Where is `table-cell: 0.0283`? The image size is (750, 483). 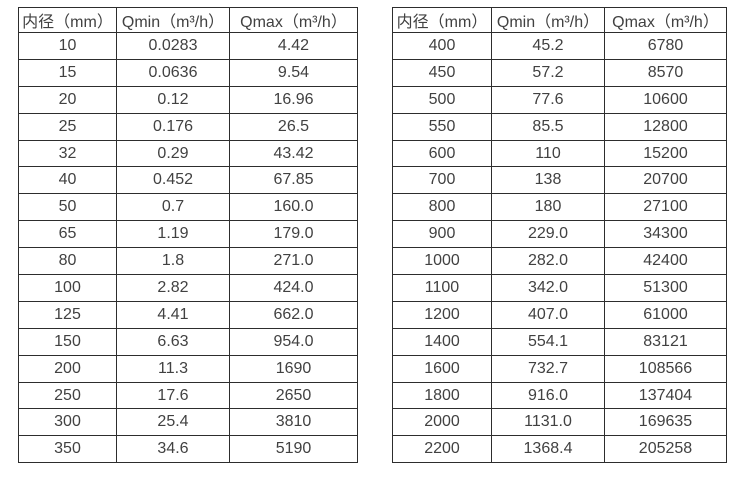
table-cell: 0.0283 is located at coordinates (173, 46).